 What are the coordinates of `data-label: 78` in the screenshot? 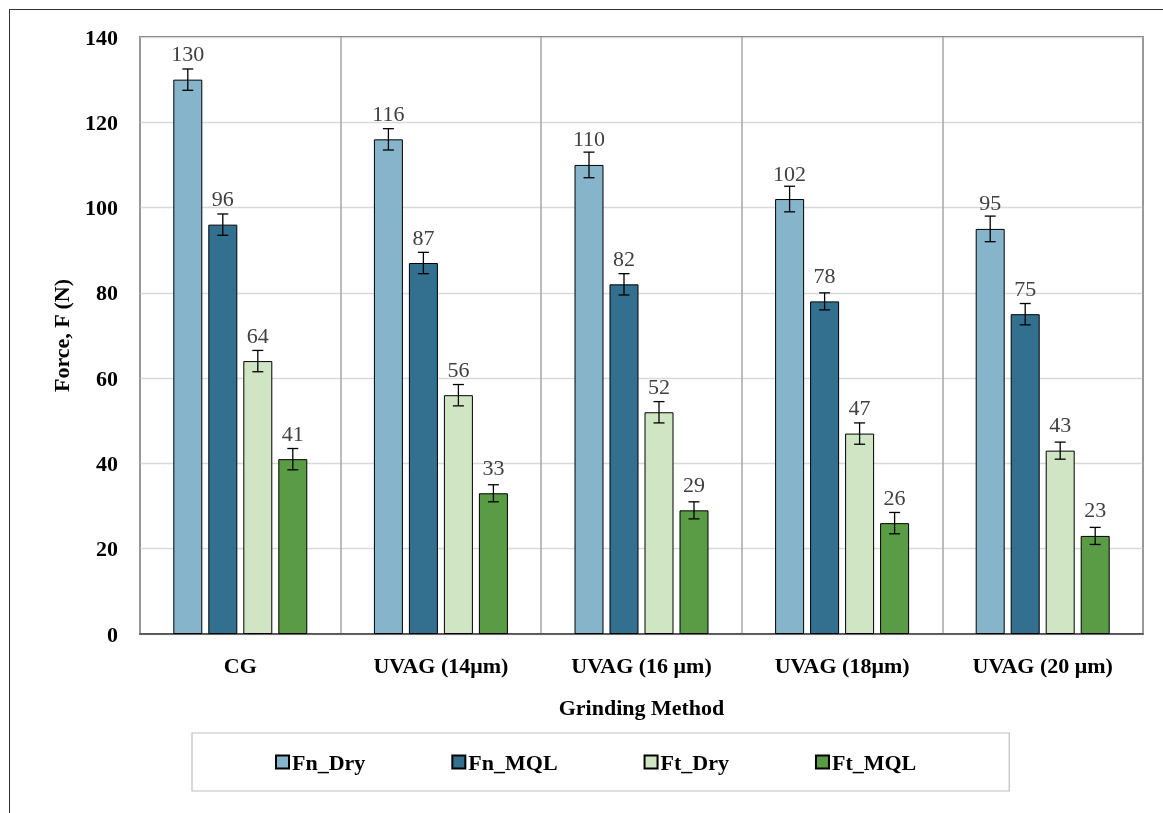 It's located at (824, 275).